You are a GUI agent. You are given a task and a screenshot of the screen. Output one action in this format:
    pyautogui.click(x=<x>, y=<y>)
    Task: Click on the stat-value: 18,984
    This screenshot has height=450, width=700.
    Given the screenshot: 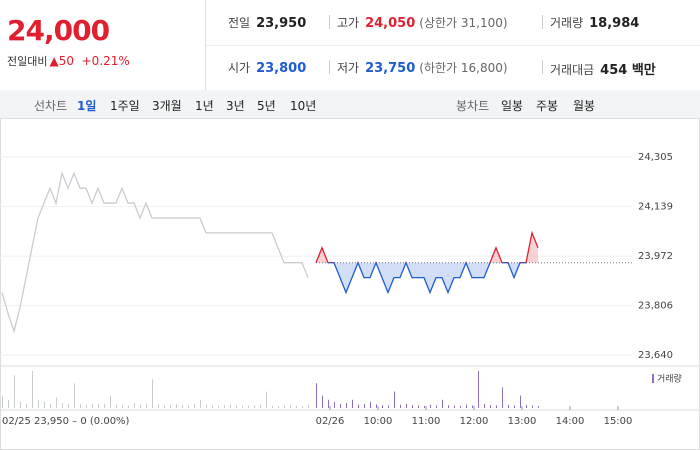 What is the action you would take?
    pyautogui.click(x=614, y=23)
    